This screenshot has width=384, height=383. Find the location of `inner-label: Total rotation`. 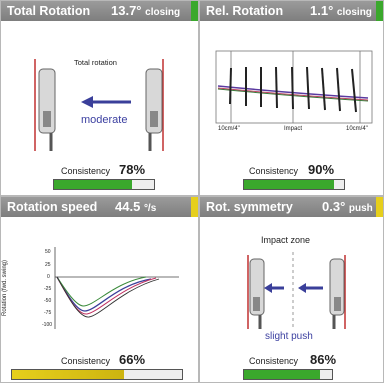

inner-label: Total rotation is located at coordinates (95, 62).